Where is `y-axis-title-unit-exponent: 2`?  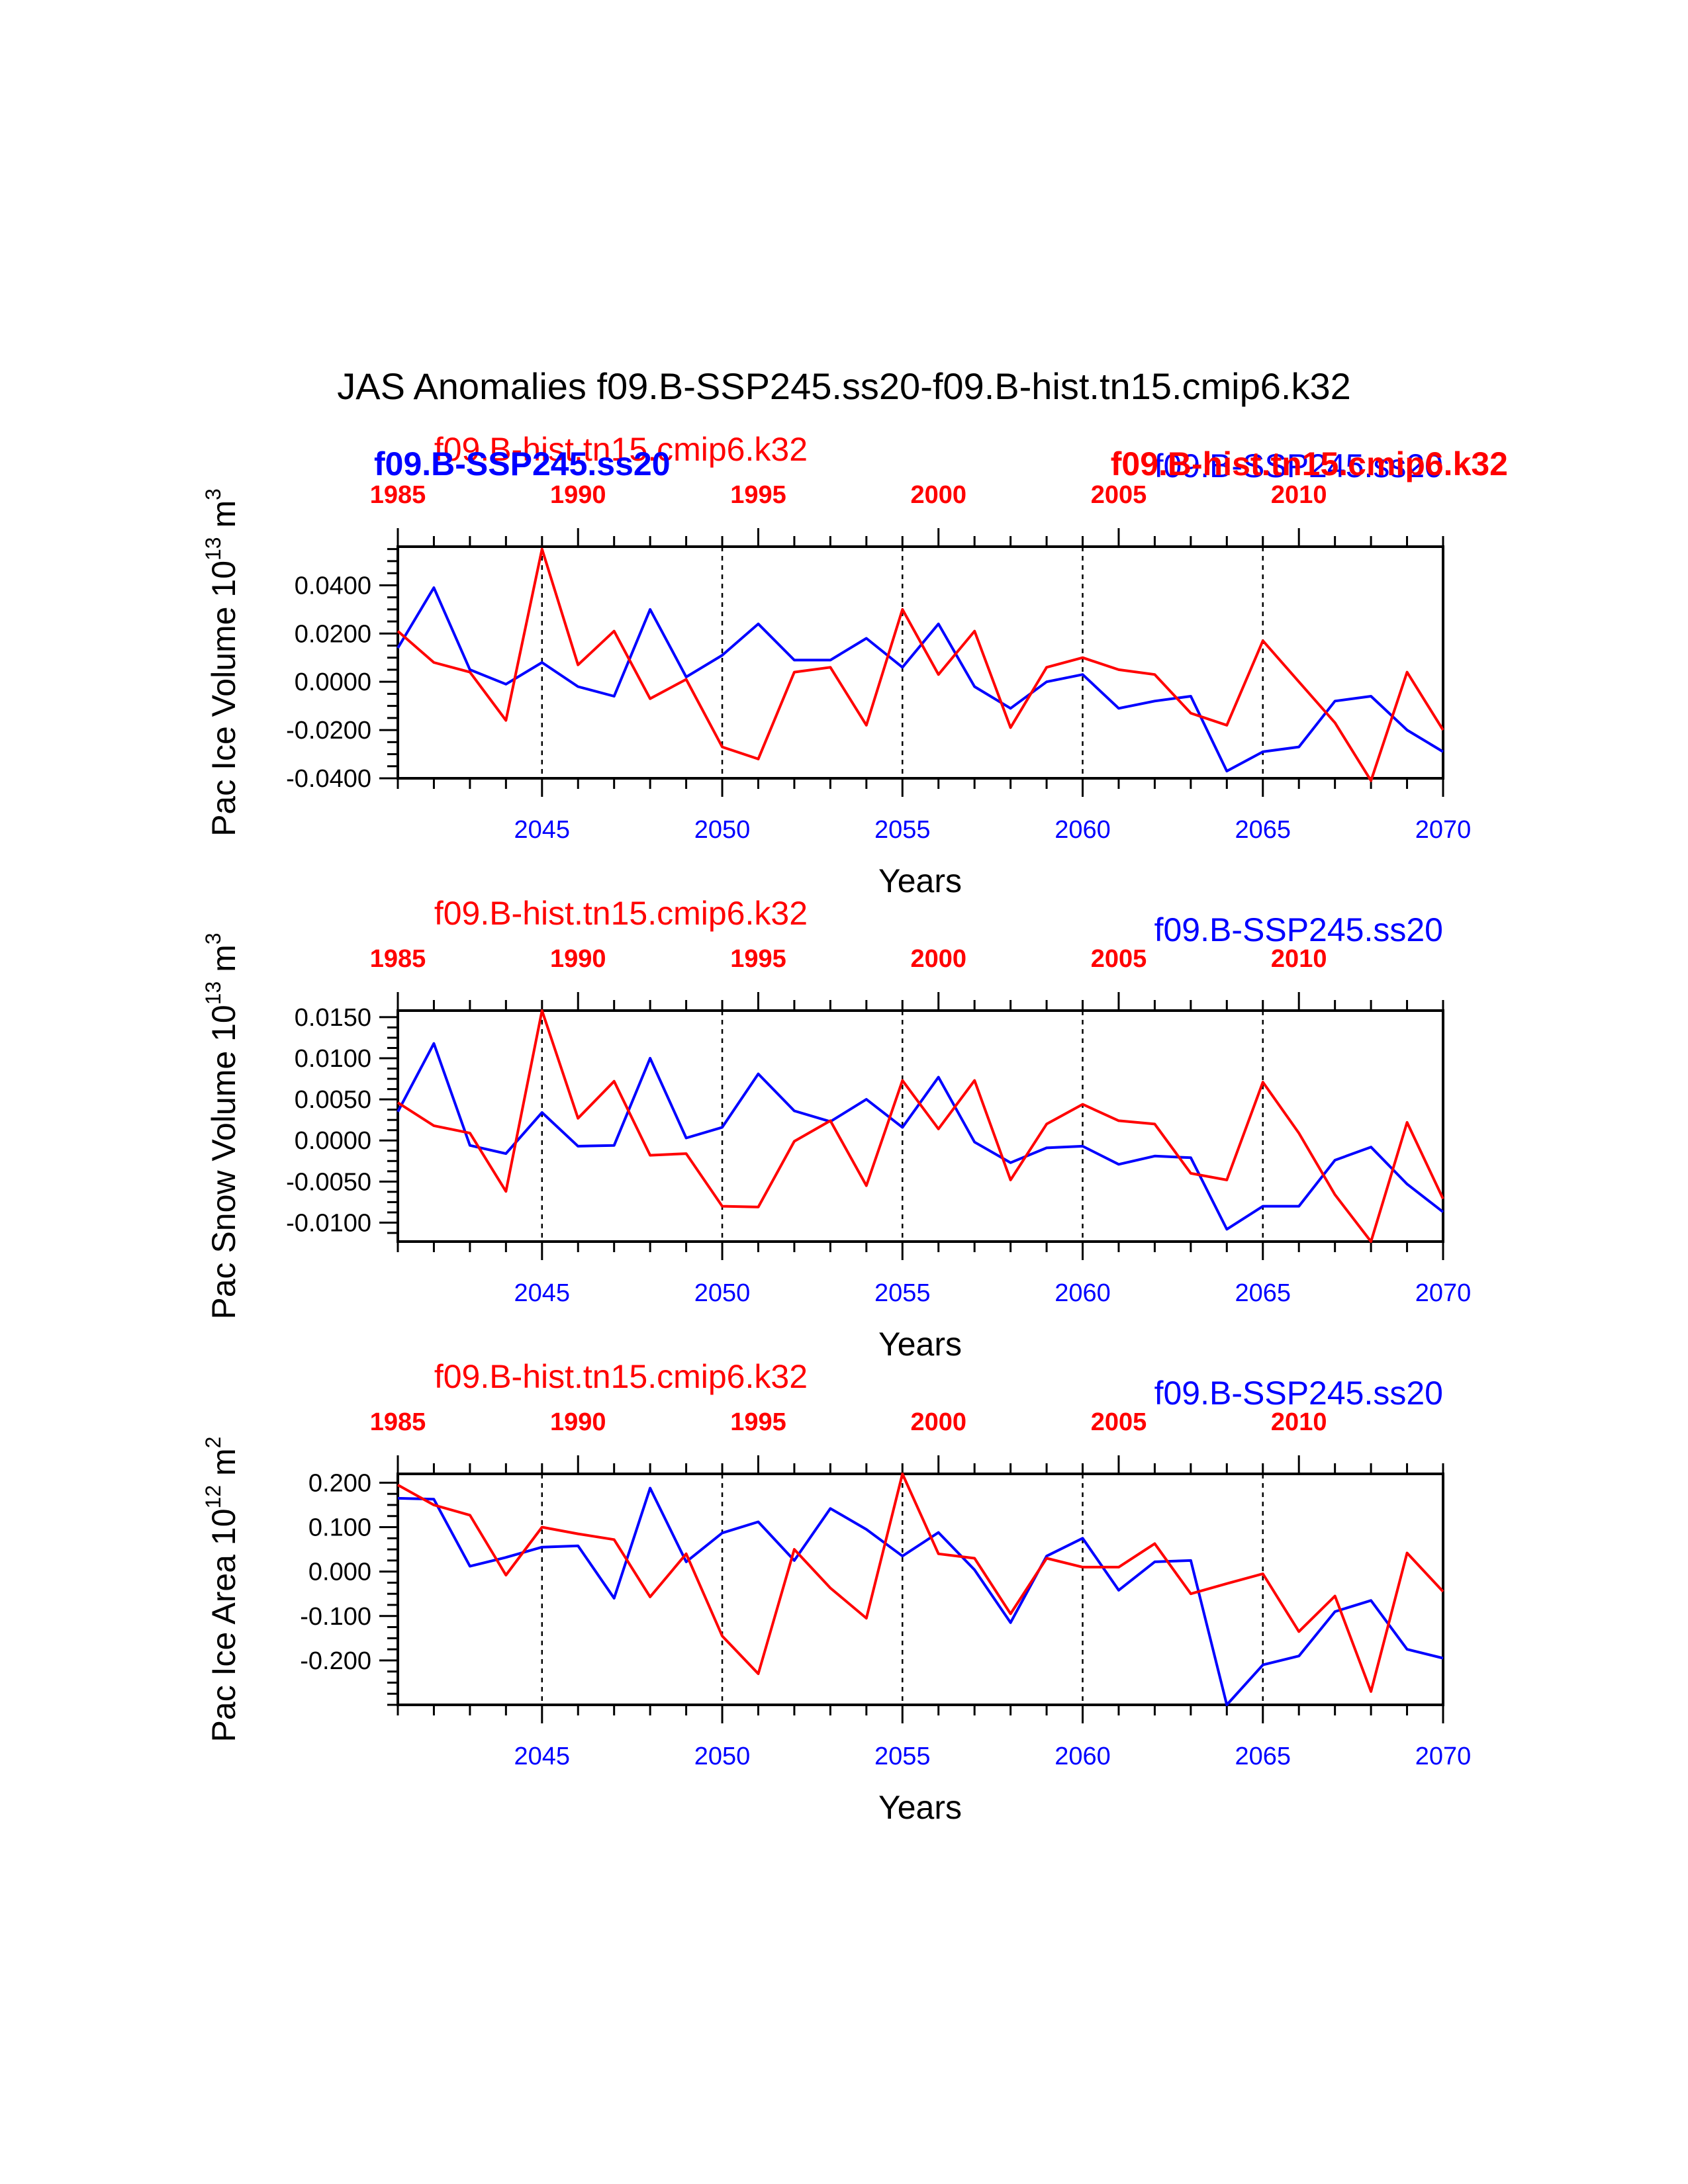 y-axis-title-unit-exponent: 2 is located at coordinates (213, 1443).